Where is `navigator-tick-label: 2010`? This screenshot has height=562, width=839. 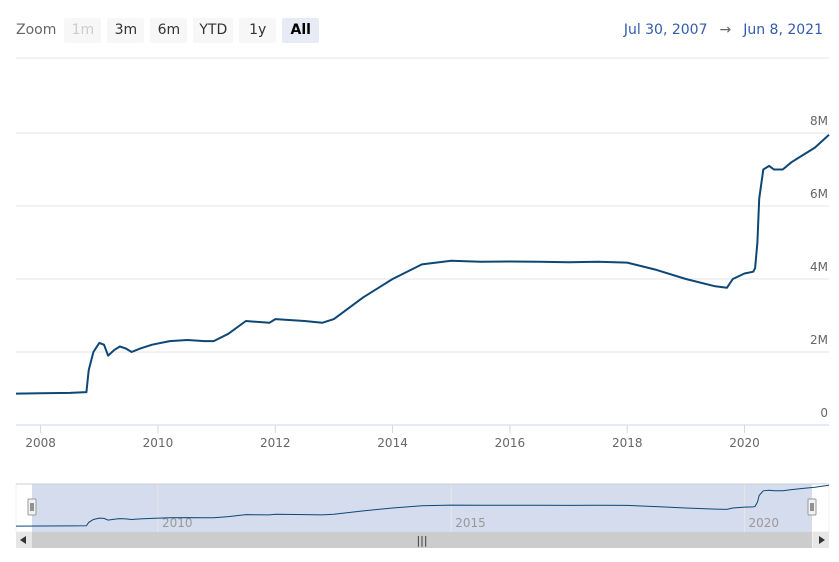
navigator-tick-label: 2010 is located at coordinates (177, 523).